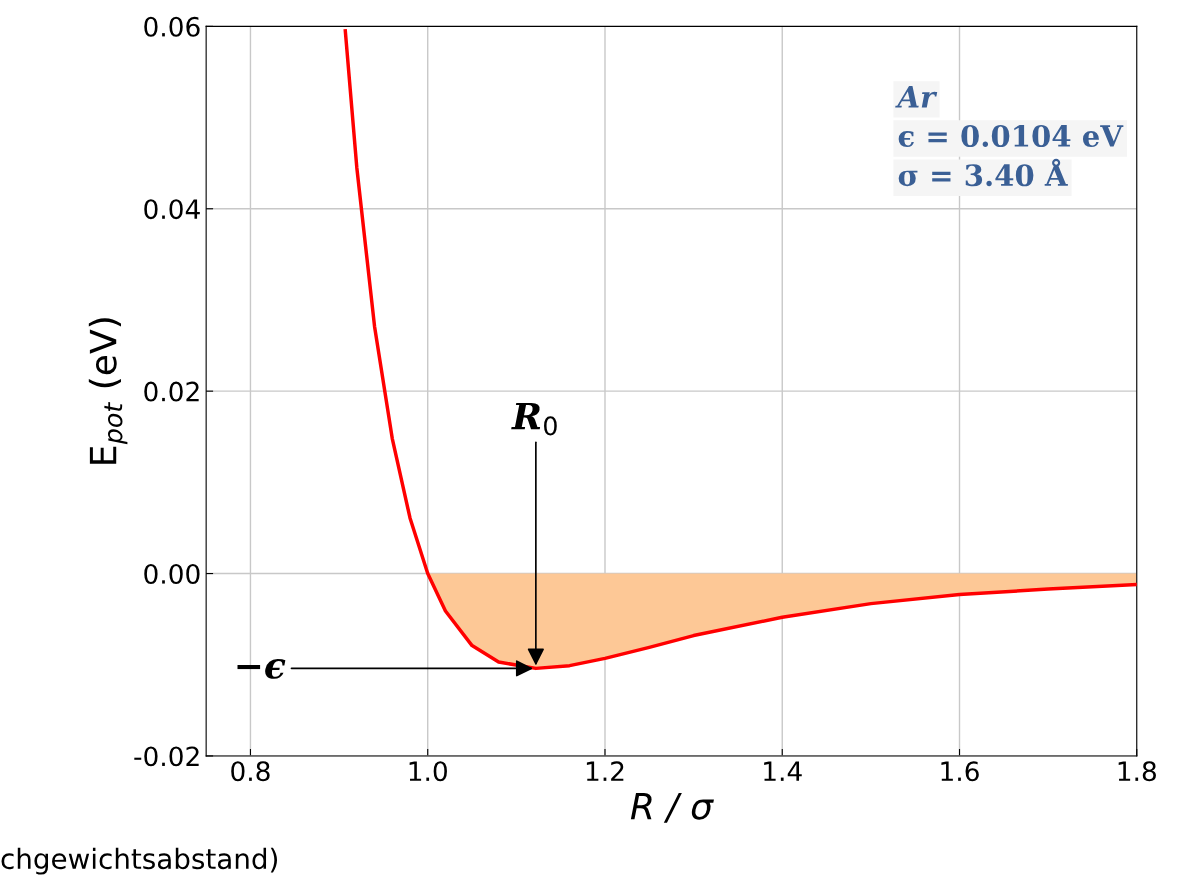 The width and height of the screenshot is (1178, 879). Describe the element at coordinates (172, 26) in the screenshot. I see `y-tick-label: 0.06` at that location.